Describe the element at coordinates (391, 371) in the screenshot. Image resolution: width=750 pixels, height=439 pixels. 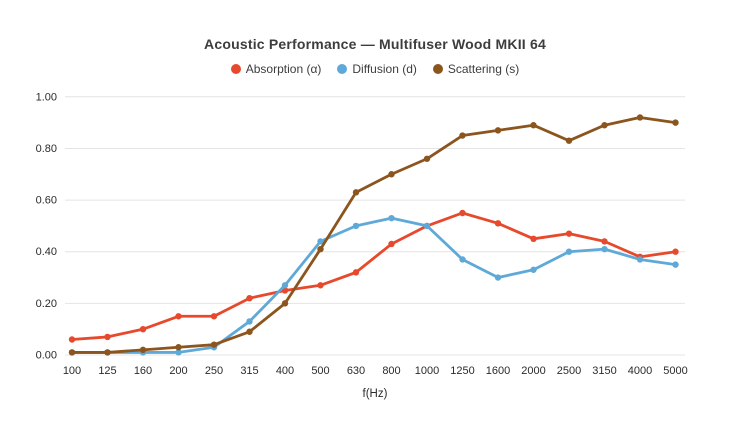
I see `x-tick-label: 800` at that location.